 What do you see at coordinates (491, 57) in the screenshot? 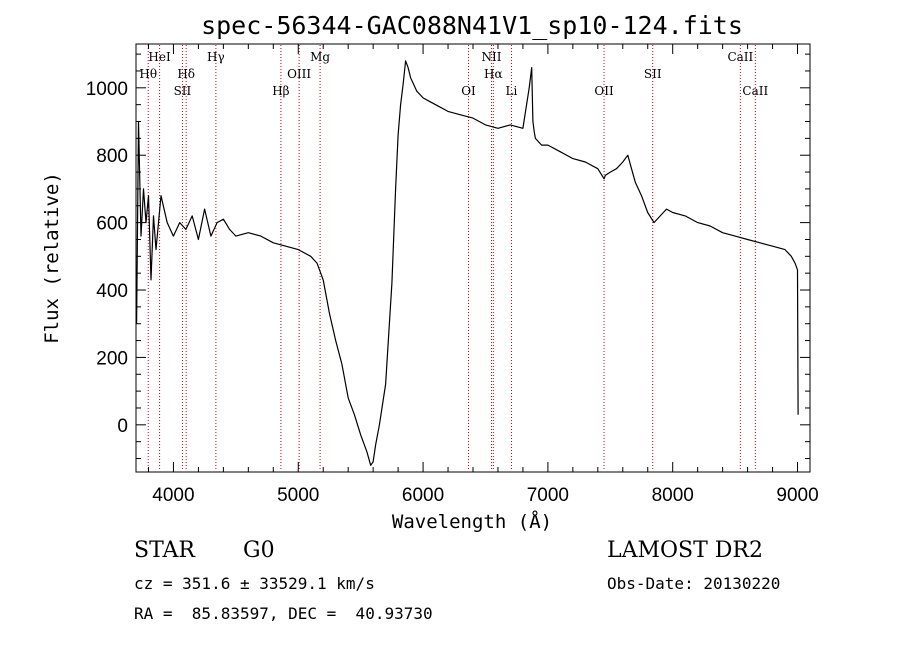
I see `line-marker-label: NII` at bounding box center [491, 57].